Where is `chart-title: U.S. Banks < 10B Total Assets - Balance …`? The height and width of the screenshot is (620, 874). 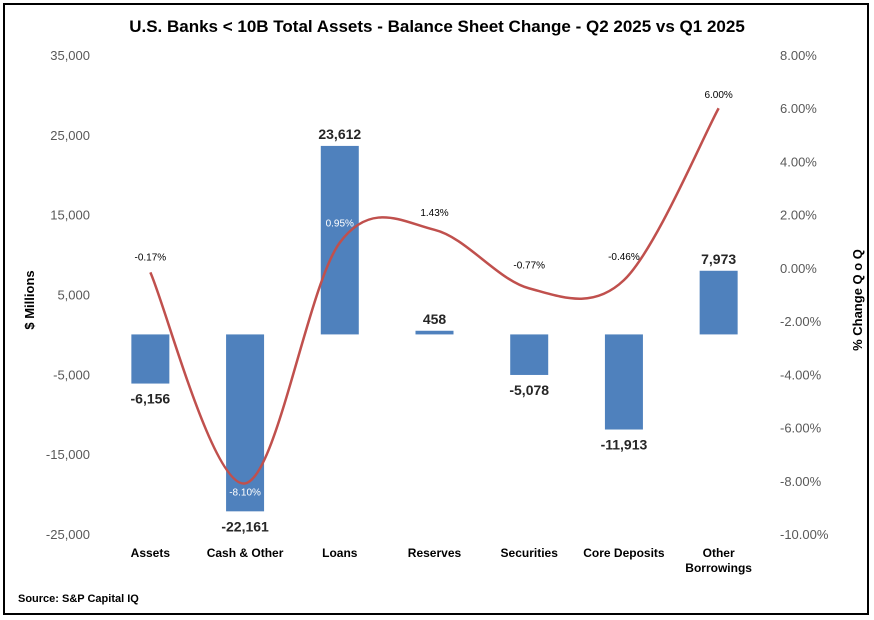
chart-title: U.S. Banks < 10B Total Assets - Balance … is located at coordinates (437, 26).